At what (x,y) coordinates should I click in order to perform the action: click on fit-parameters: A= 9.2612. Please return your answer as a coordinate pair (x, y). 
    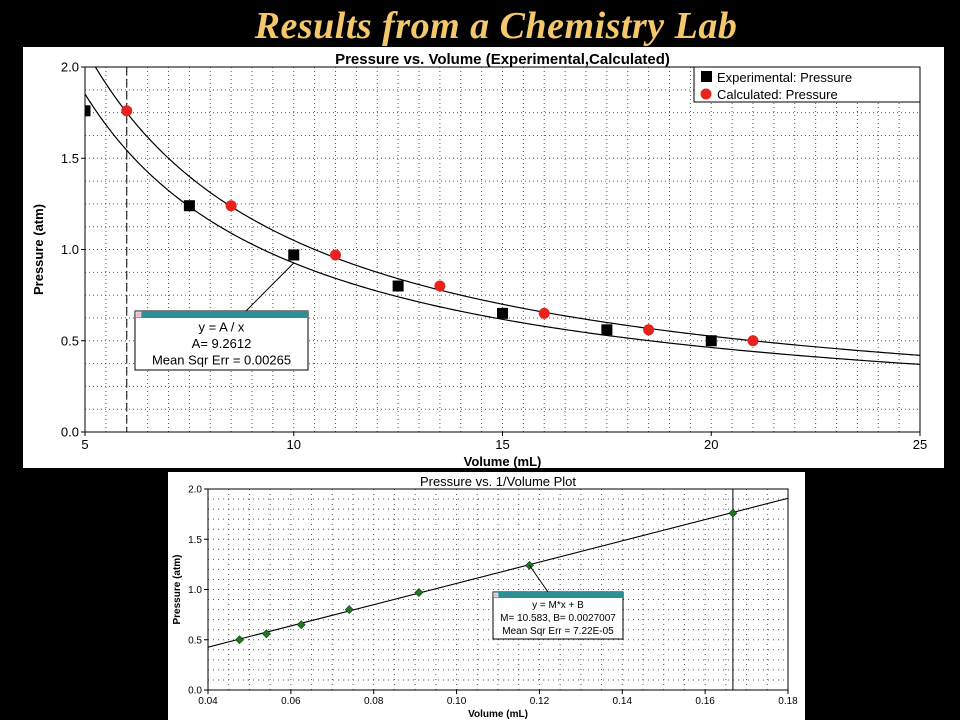
    Looking at the image, I should click on (222, 343).